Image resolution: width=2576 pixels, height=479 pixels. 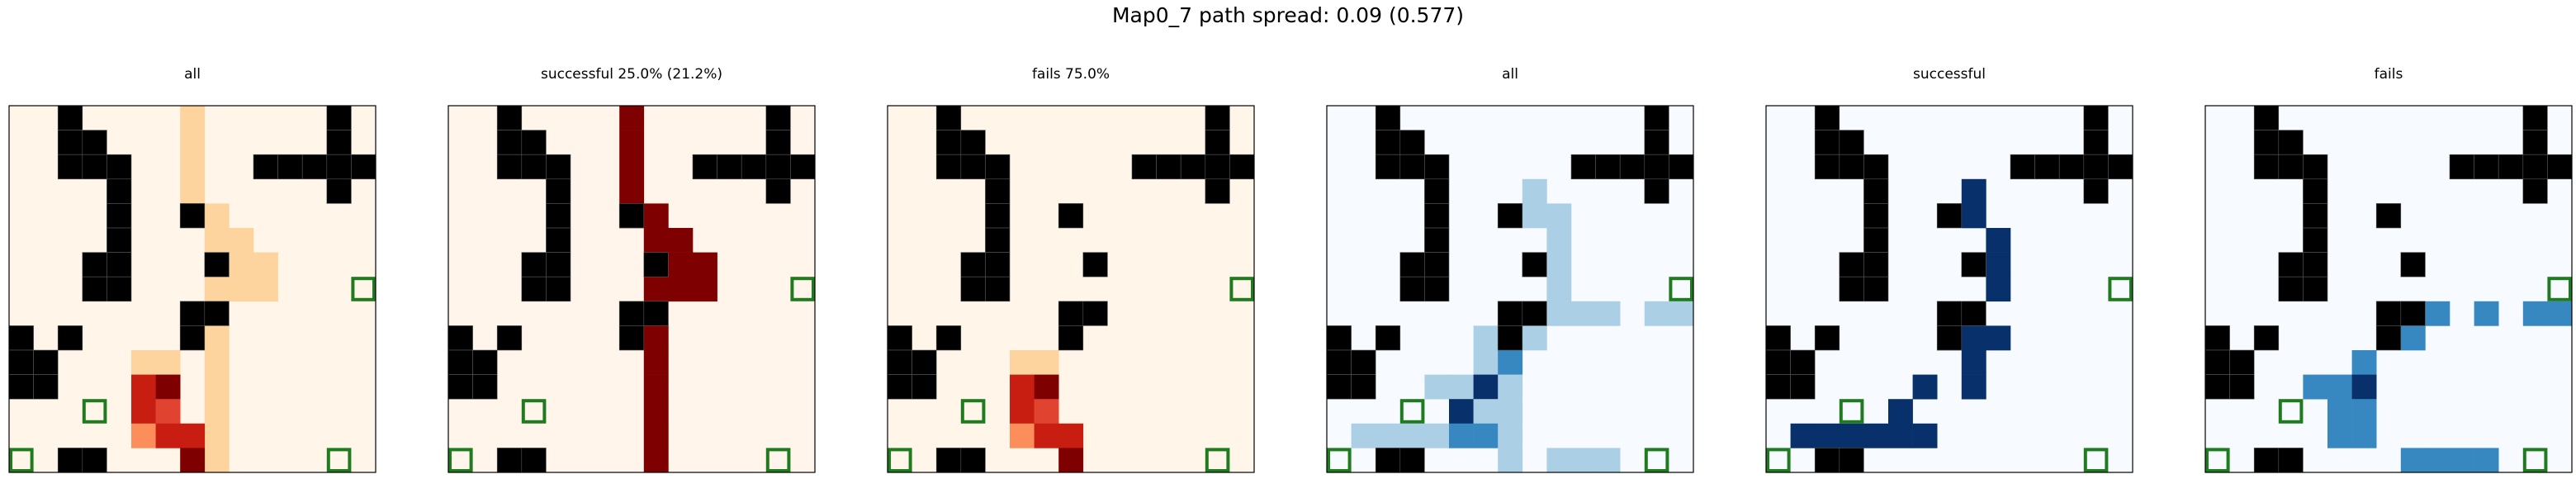 What do you see at coordinates (1288, 15) in the screenshot?
I see `figure-title: Map0_7 path spread: 0.09 (0.577)` at bounding box center [1288, 15].